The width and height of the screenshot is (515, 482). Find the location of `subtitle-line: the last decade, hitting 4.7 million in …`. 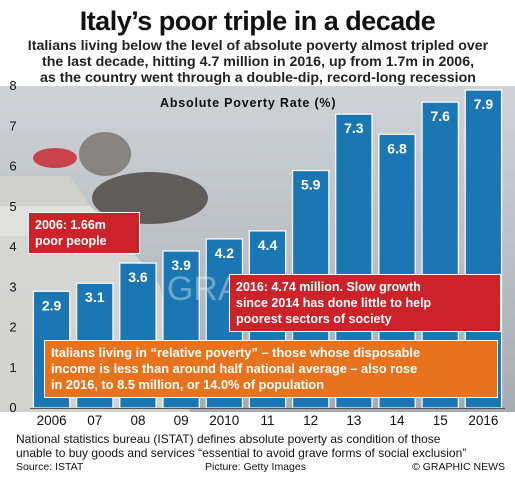

subtitle-line: the last decade, hitting 4.7 million in … is located at coordinates (258, 62).